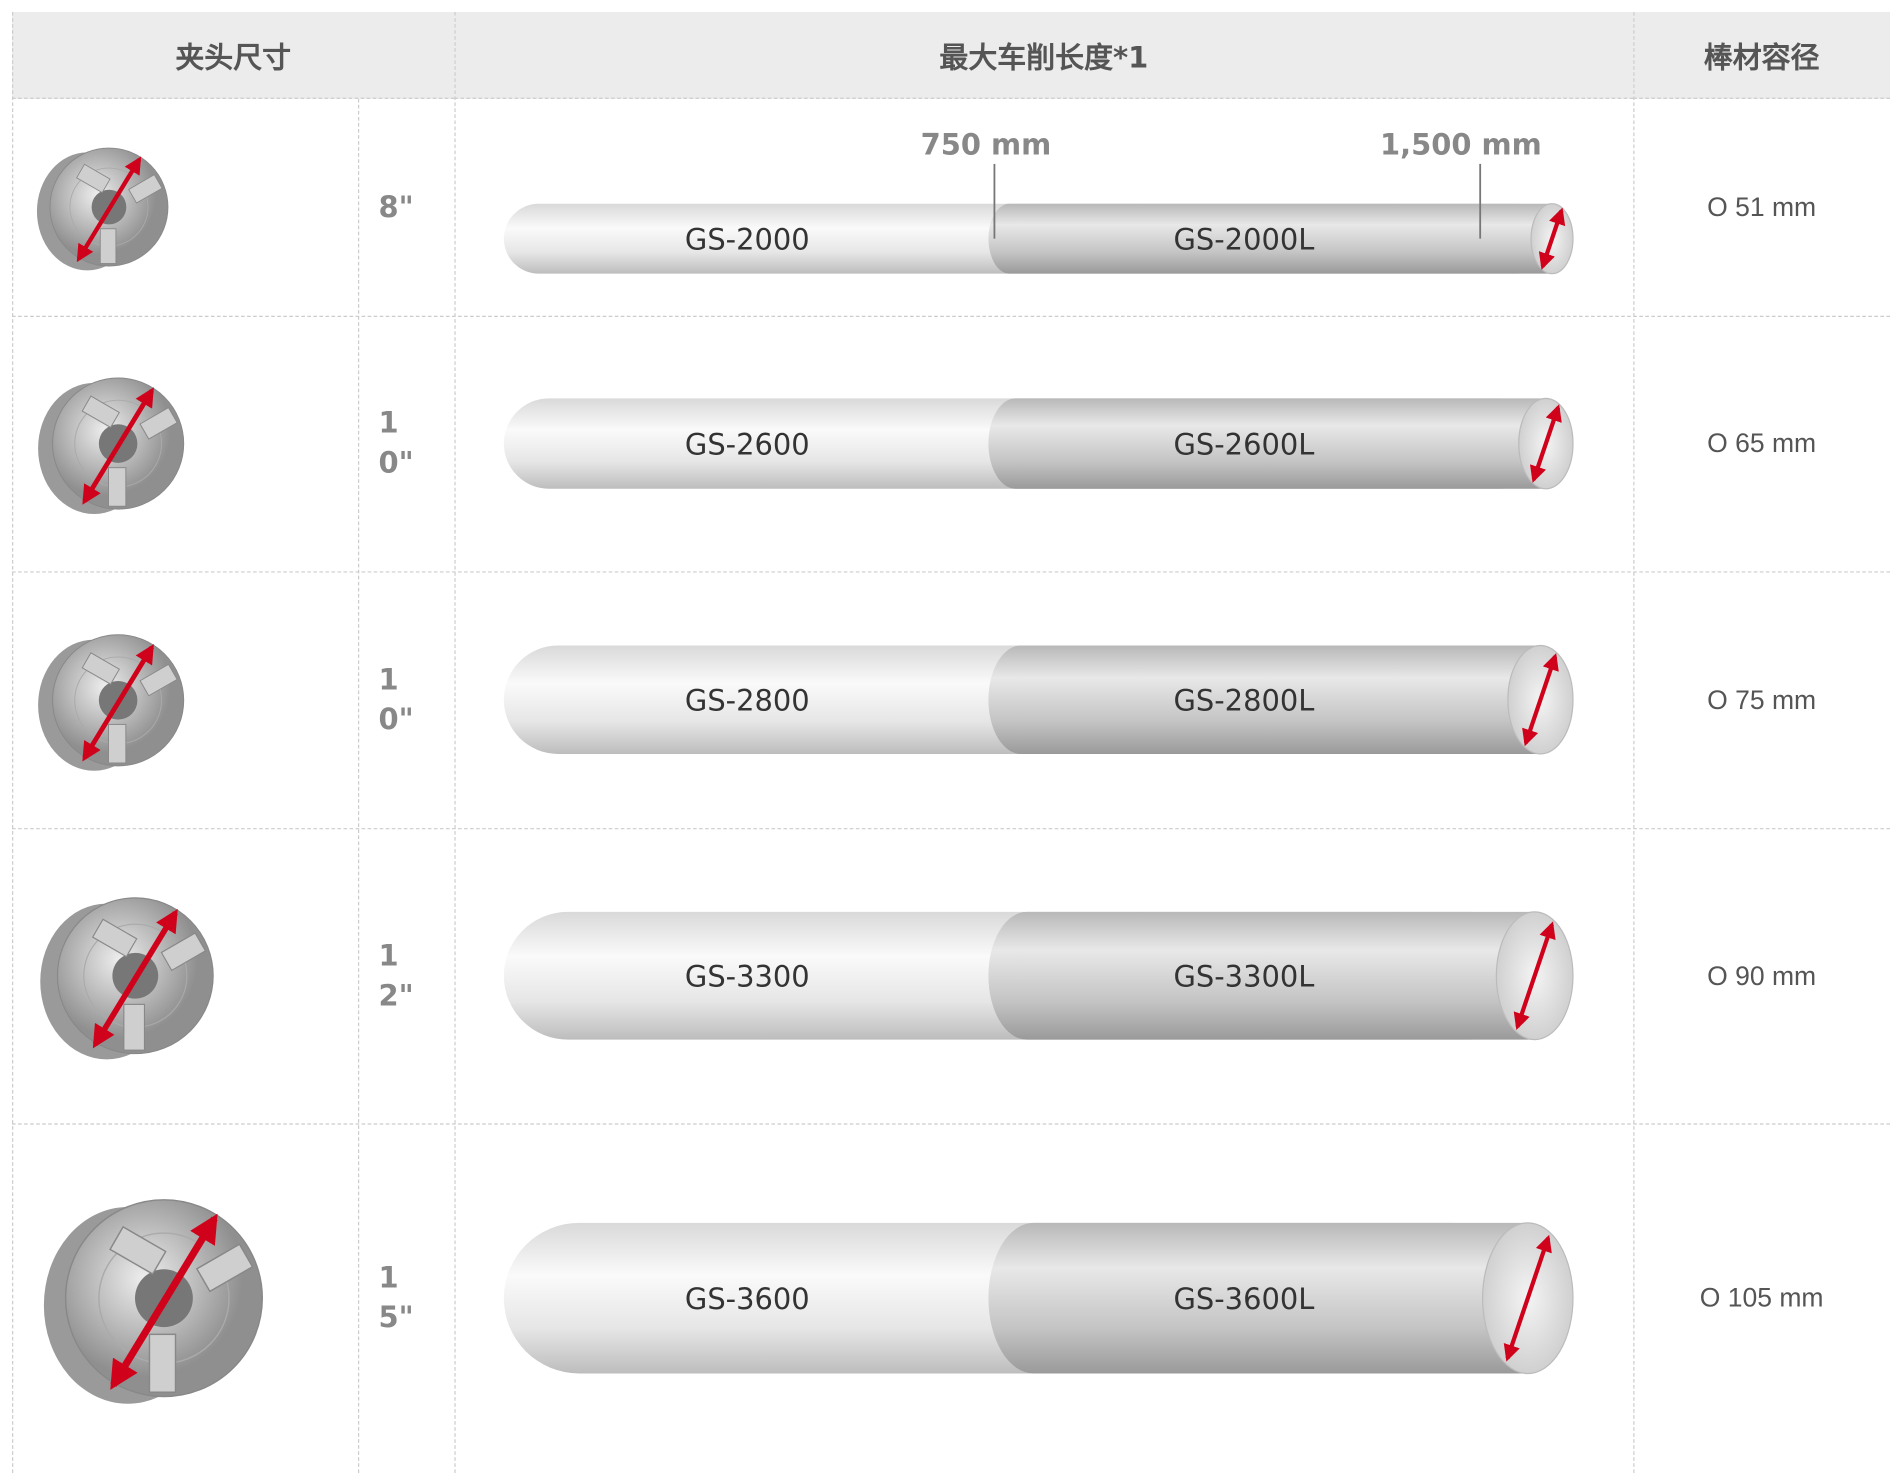  I want to click on model-label: GS-3300L, so click(1244, 977).